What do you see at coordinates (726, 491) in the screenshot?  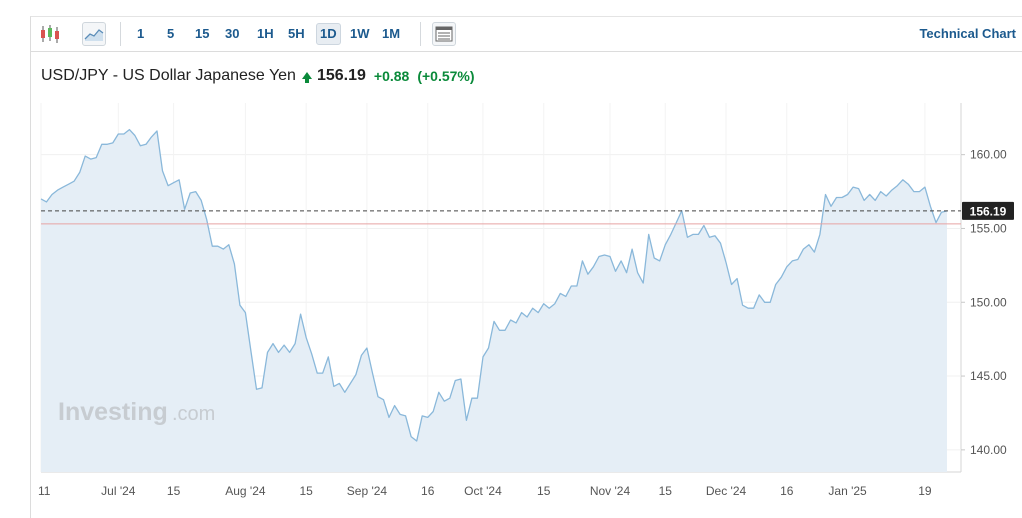 I see `x-tick-label: Dec '24` at bounding box center [726, 491].